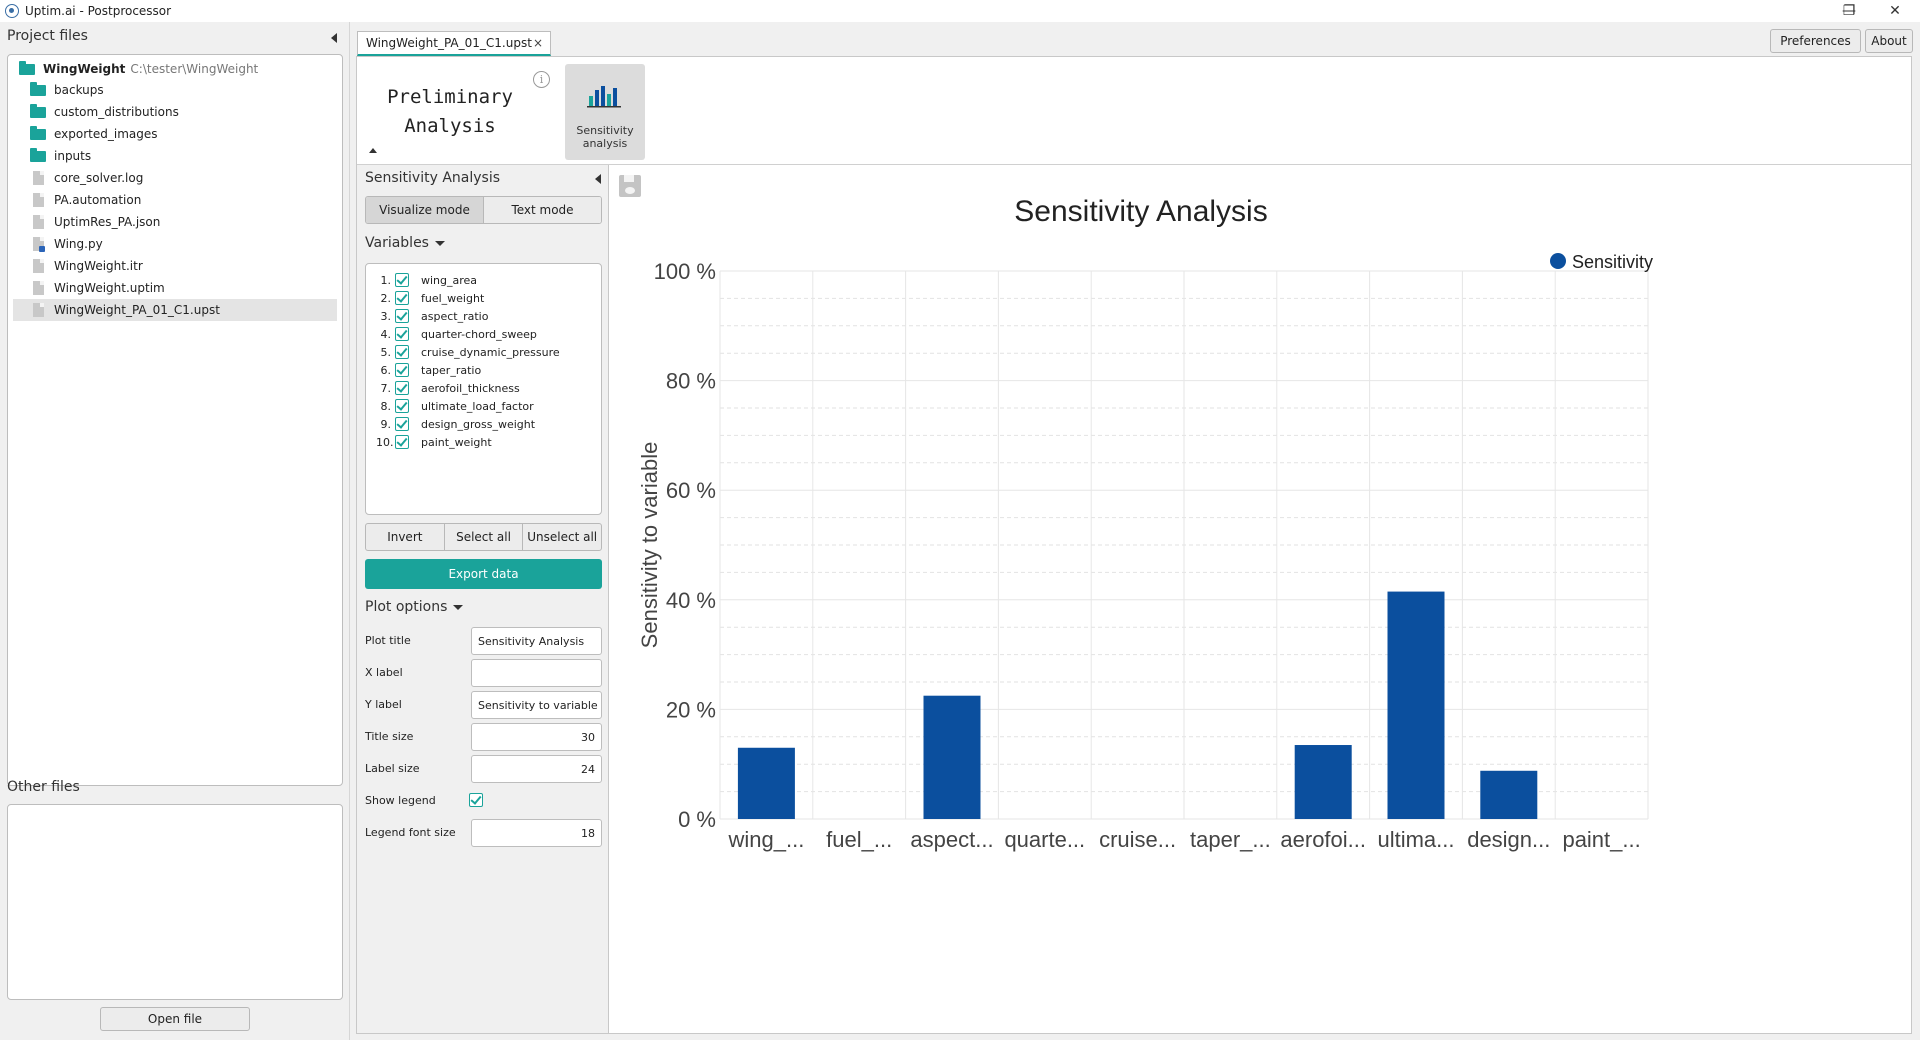  I want to click on chart-legend: Sensitivity, so click(1601, 262).